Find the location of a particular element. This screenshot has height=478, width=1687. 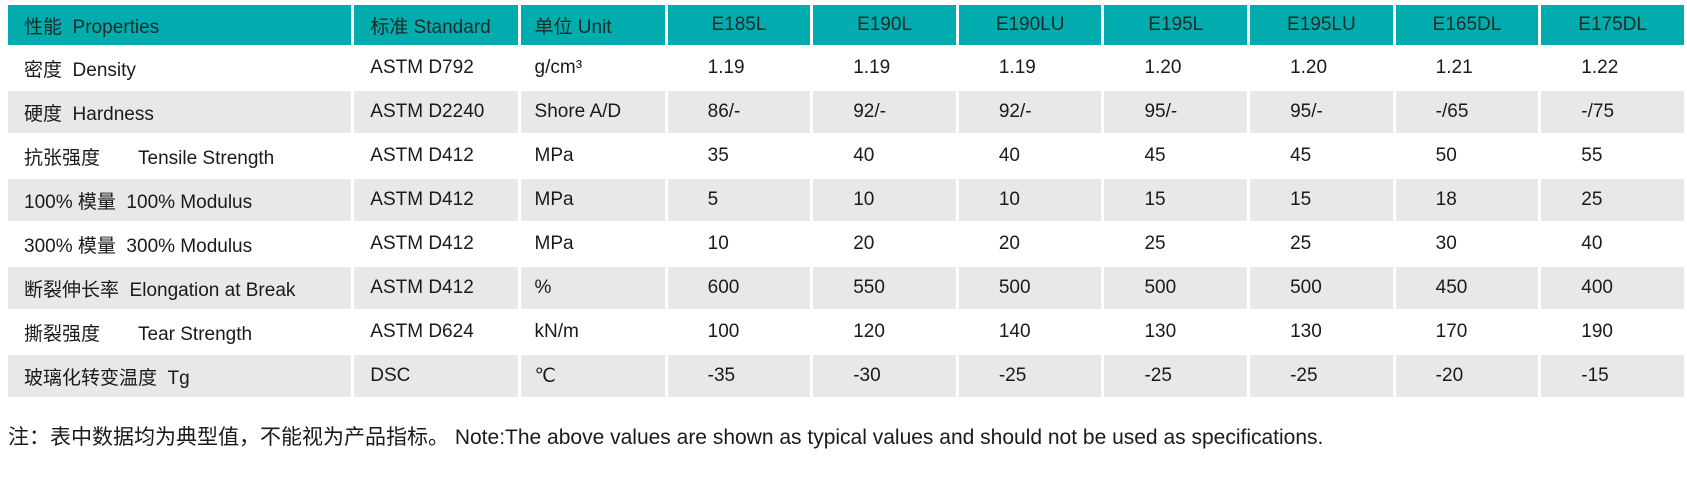

unit-cell: % is located at coordinates (592, 288).